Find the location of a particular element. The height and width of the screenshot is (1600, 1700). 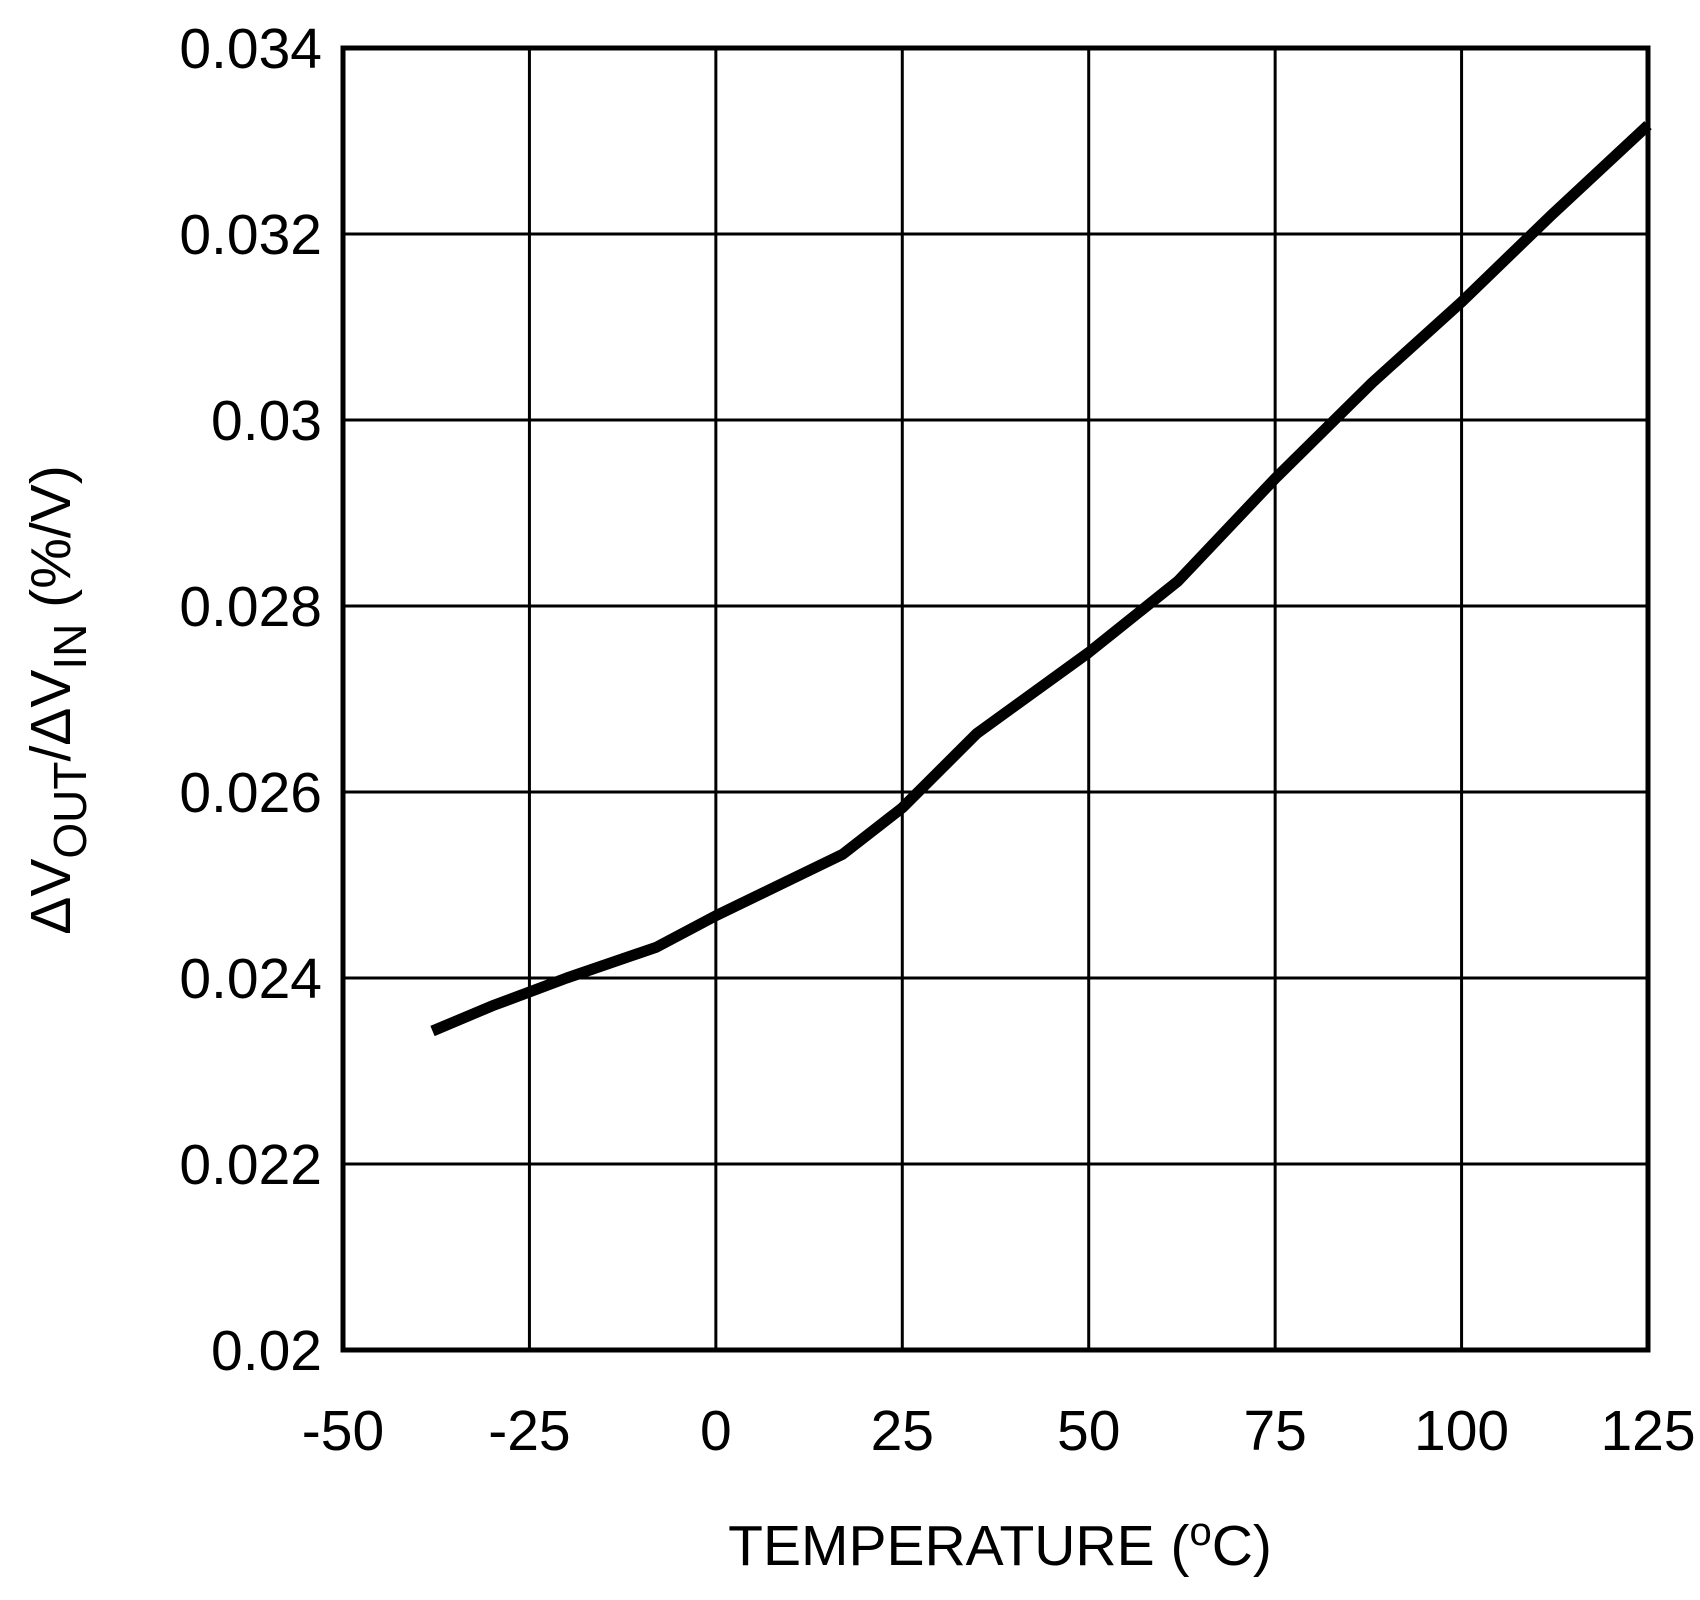

x-tick-label: 125 is located at coordinates (1647, 1431).